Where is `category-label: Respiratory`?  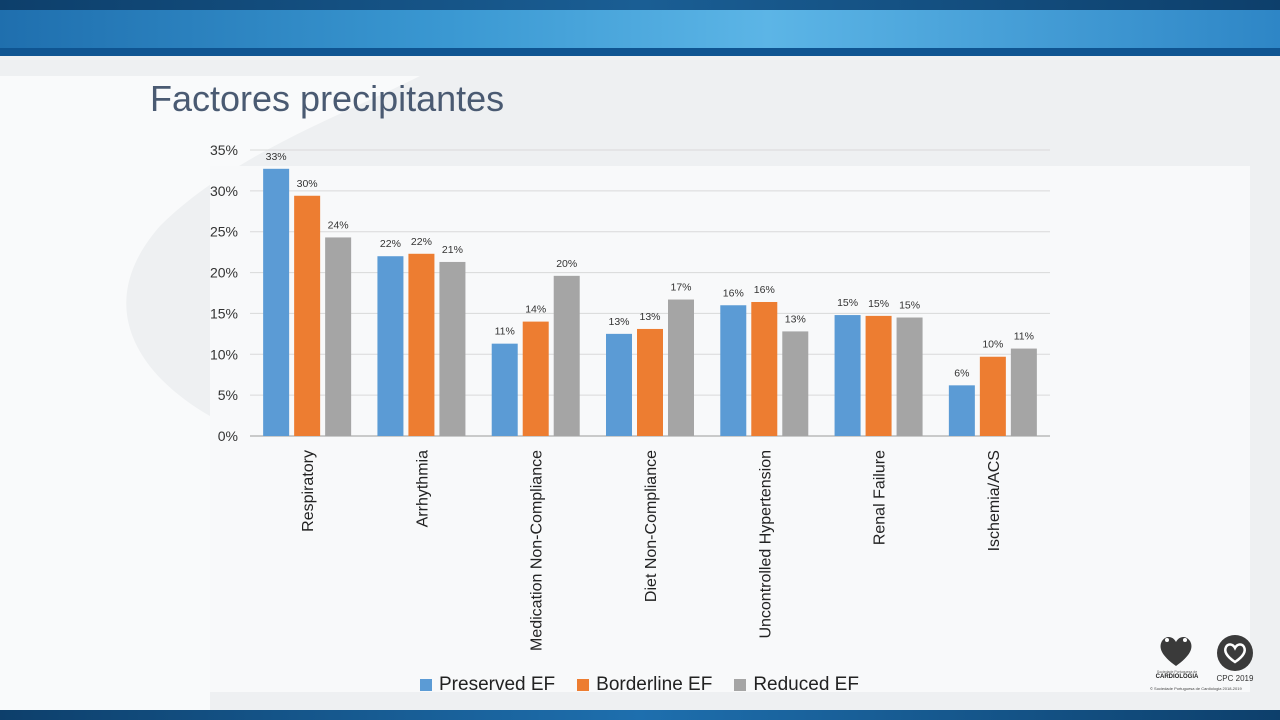 category-label: Respiratory is located at coordinates (308, 491).